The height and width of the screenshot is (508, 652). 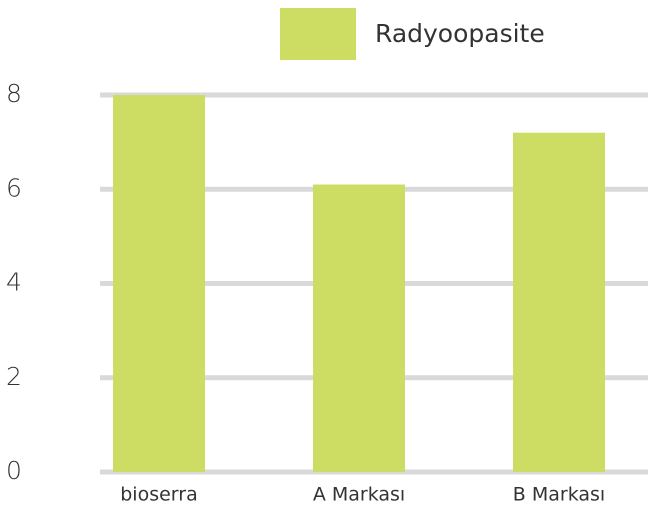 I want to click on y-tick-label: 2, so click(x=14, y=376).